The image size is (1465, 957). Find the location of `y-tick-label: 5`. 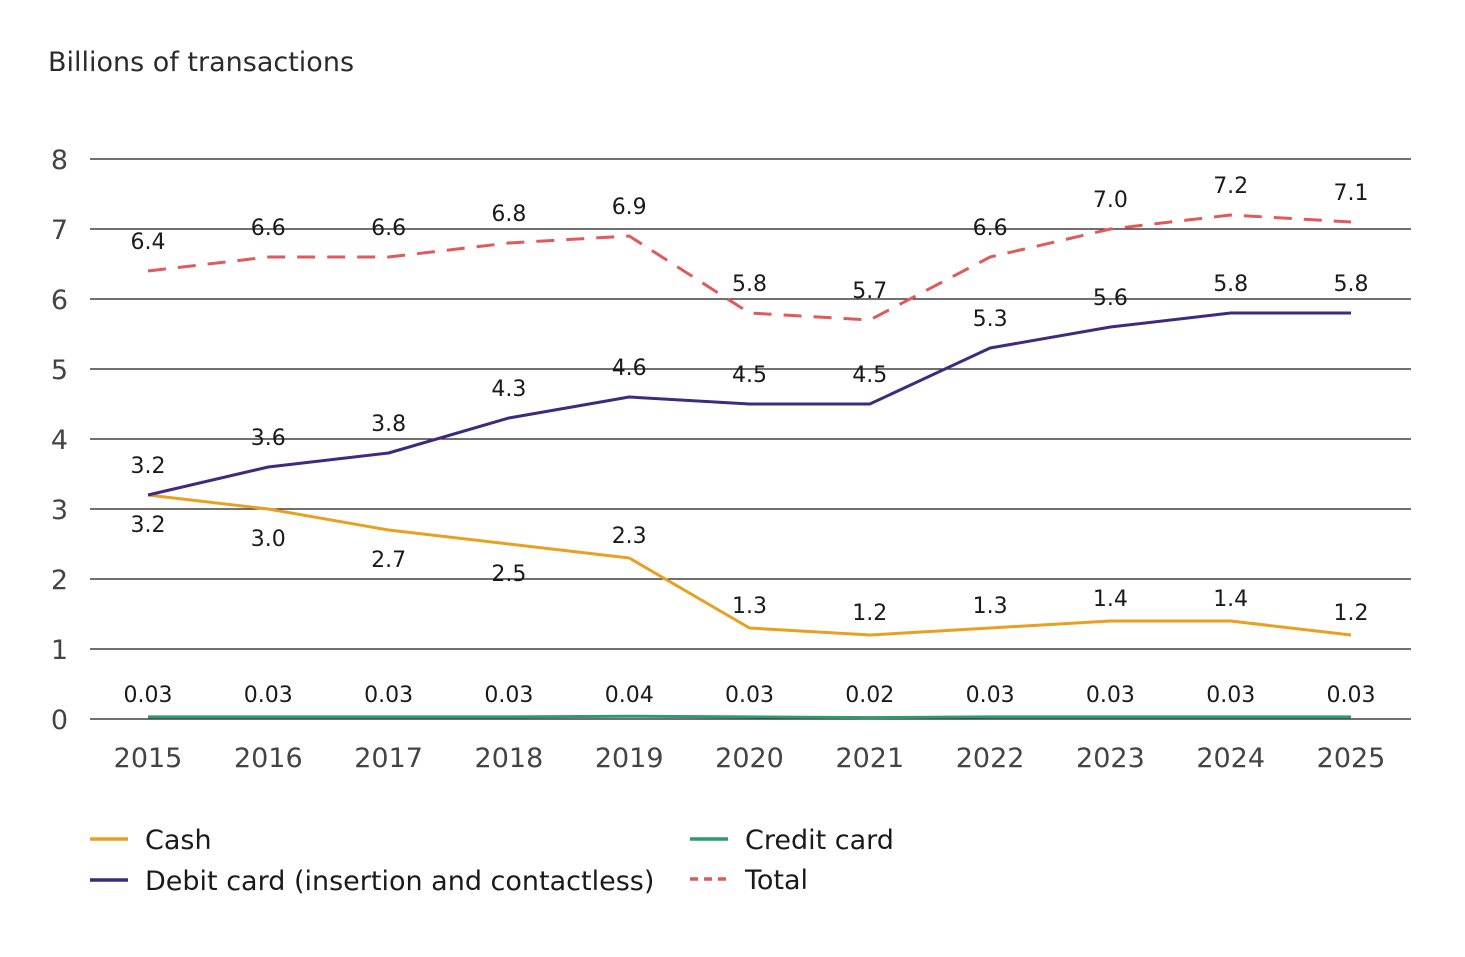

y-tick-label: 5 is located at coordinates (59, 370).